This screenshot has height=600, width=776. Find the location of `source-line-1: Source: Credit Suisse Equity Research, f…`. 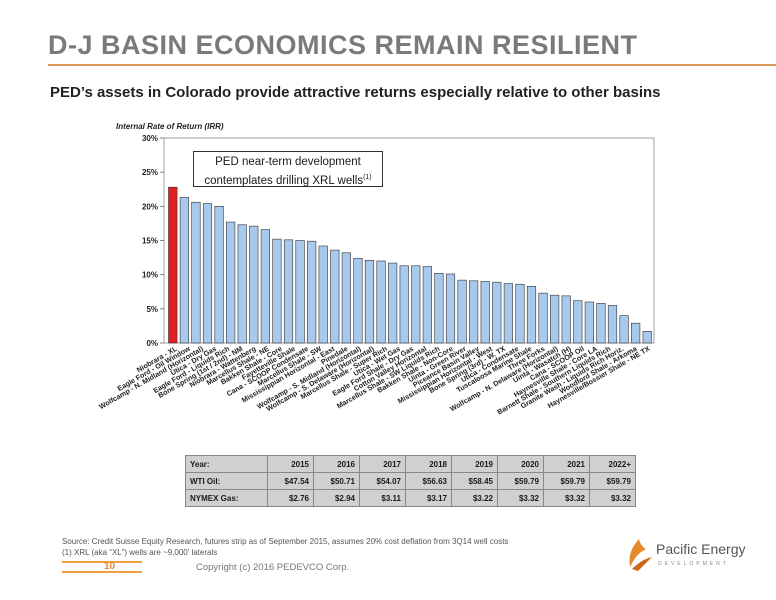

source-line-1: Source: Credit Suisse Equity Research, f… is located at coordinates (285, 541).